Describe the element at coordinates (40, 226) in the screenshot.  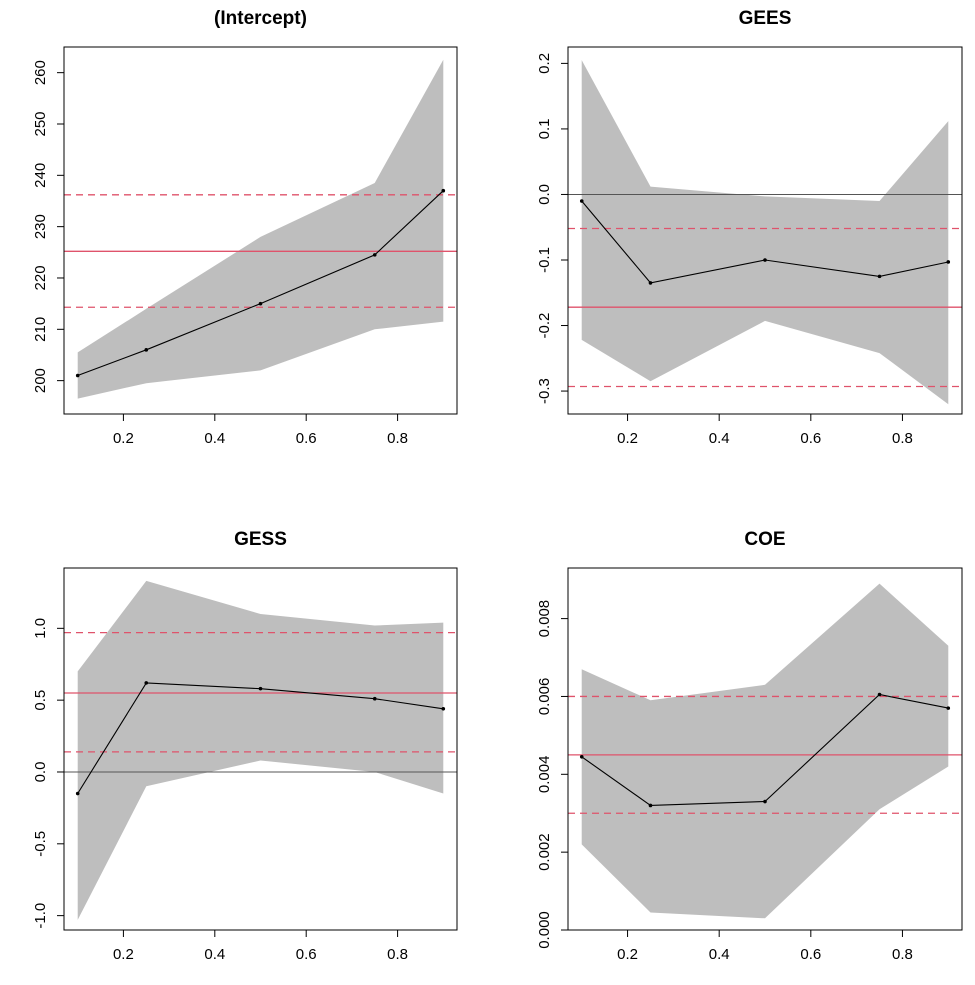
I see `y-tick-label: 230` at that location.